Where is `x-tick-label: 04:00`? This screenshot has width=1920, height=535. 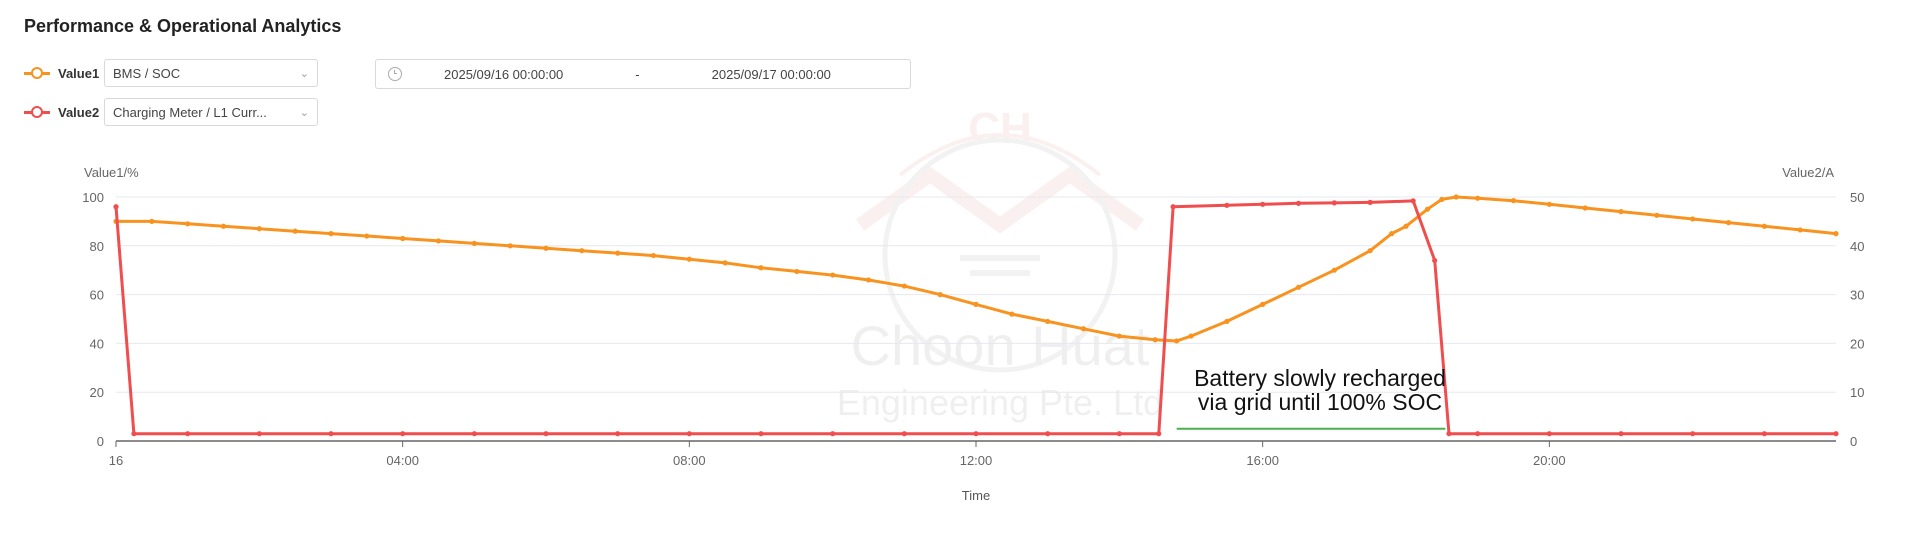 x-tick-label: 04:00 is located at coordinates (402, 460).